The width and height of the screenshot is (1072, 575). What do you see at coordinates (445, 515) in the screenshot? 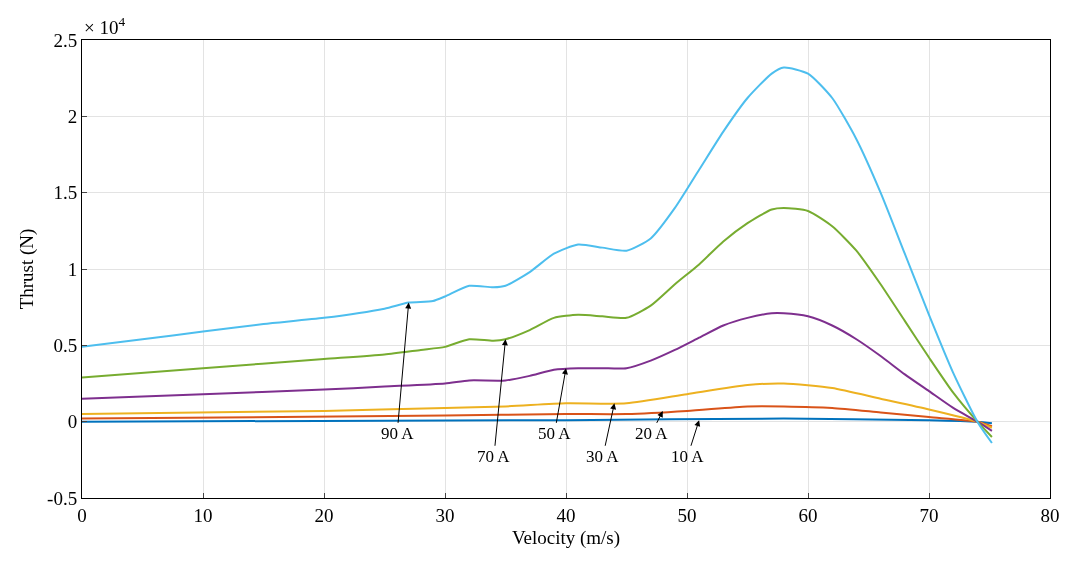
I see `x-tick-label: 30` at bounding box center [445, 515].